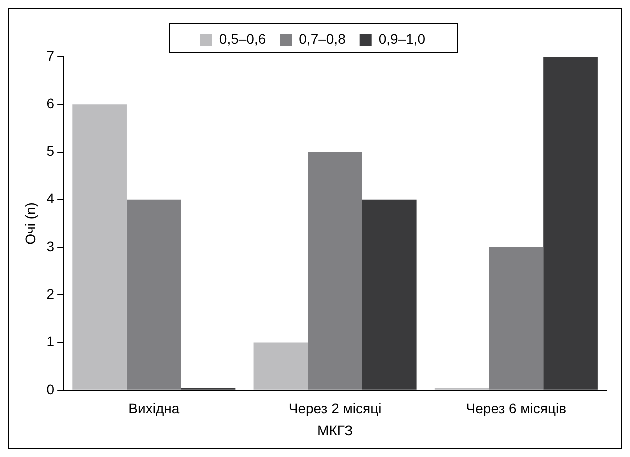  What do you see at coordinates (322, 38) in the screenshot?
I see `legend-label: 0,7–0,8` at bounding box center [322, 38].